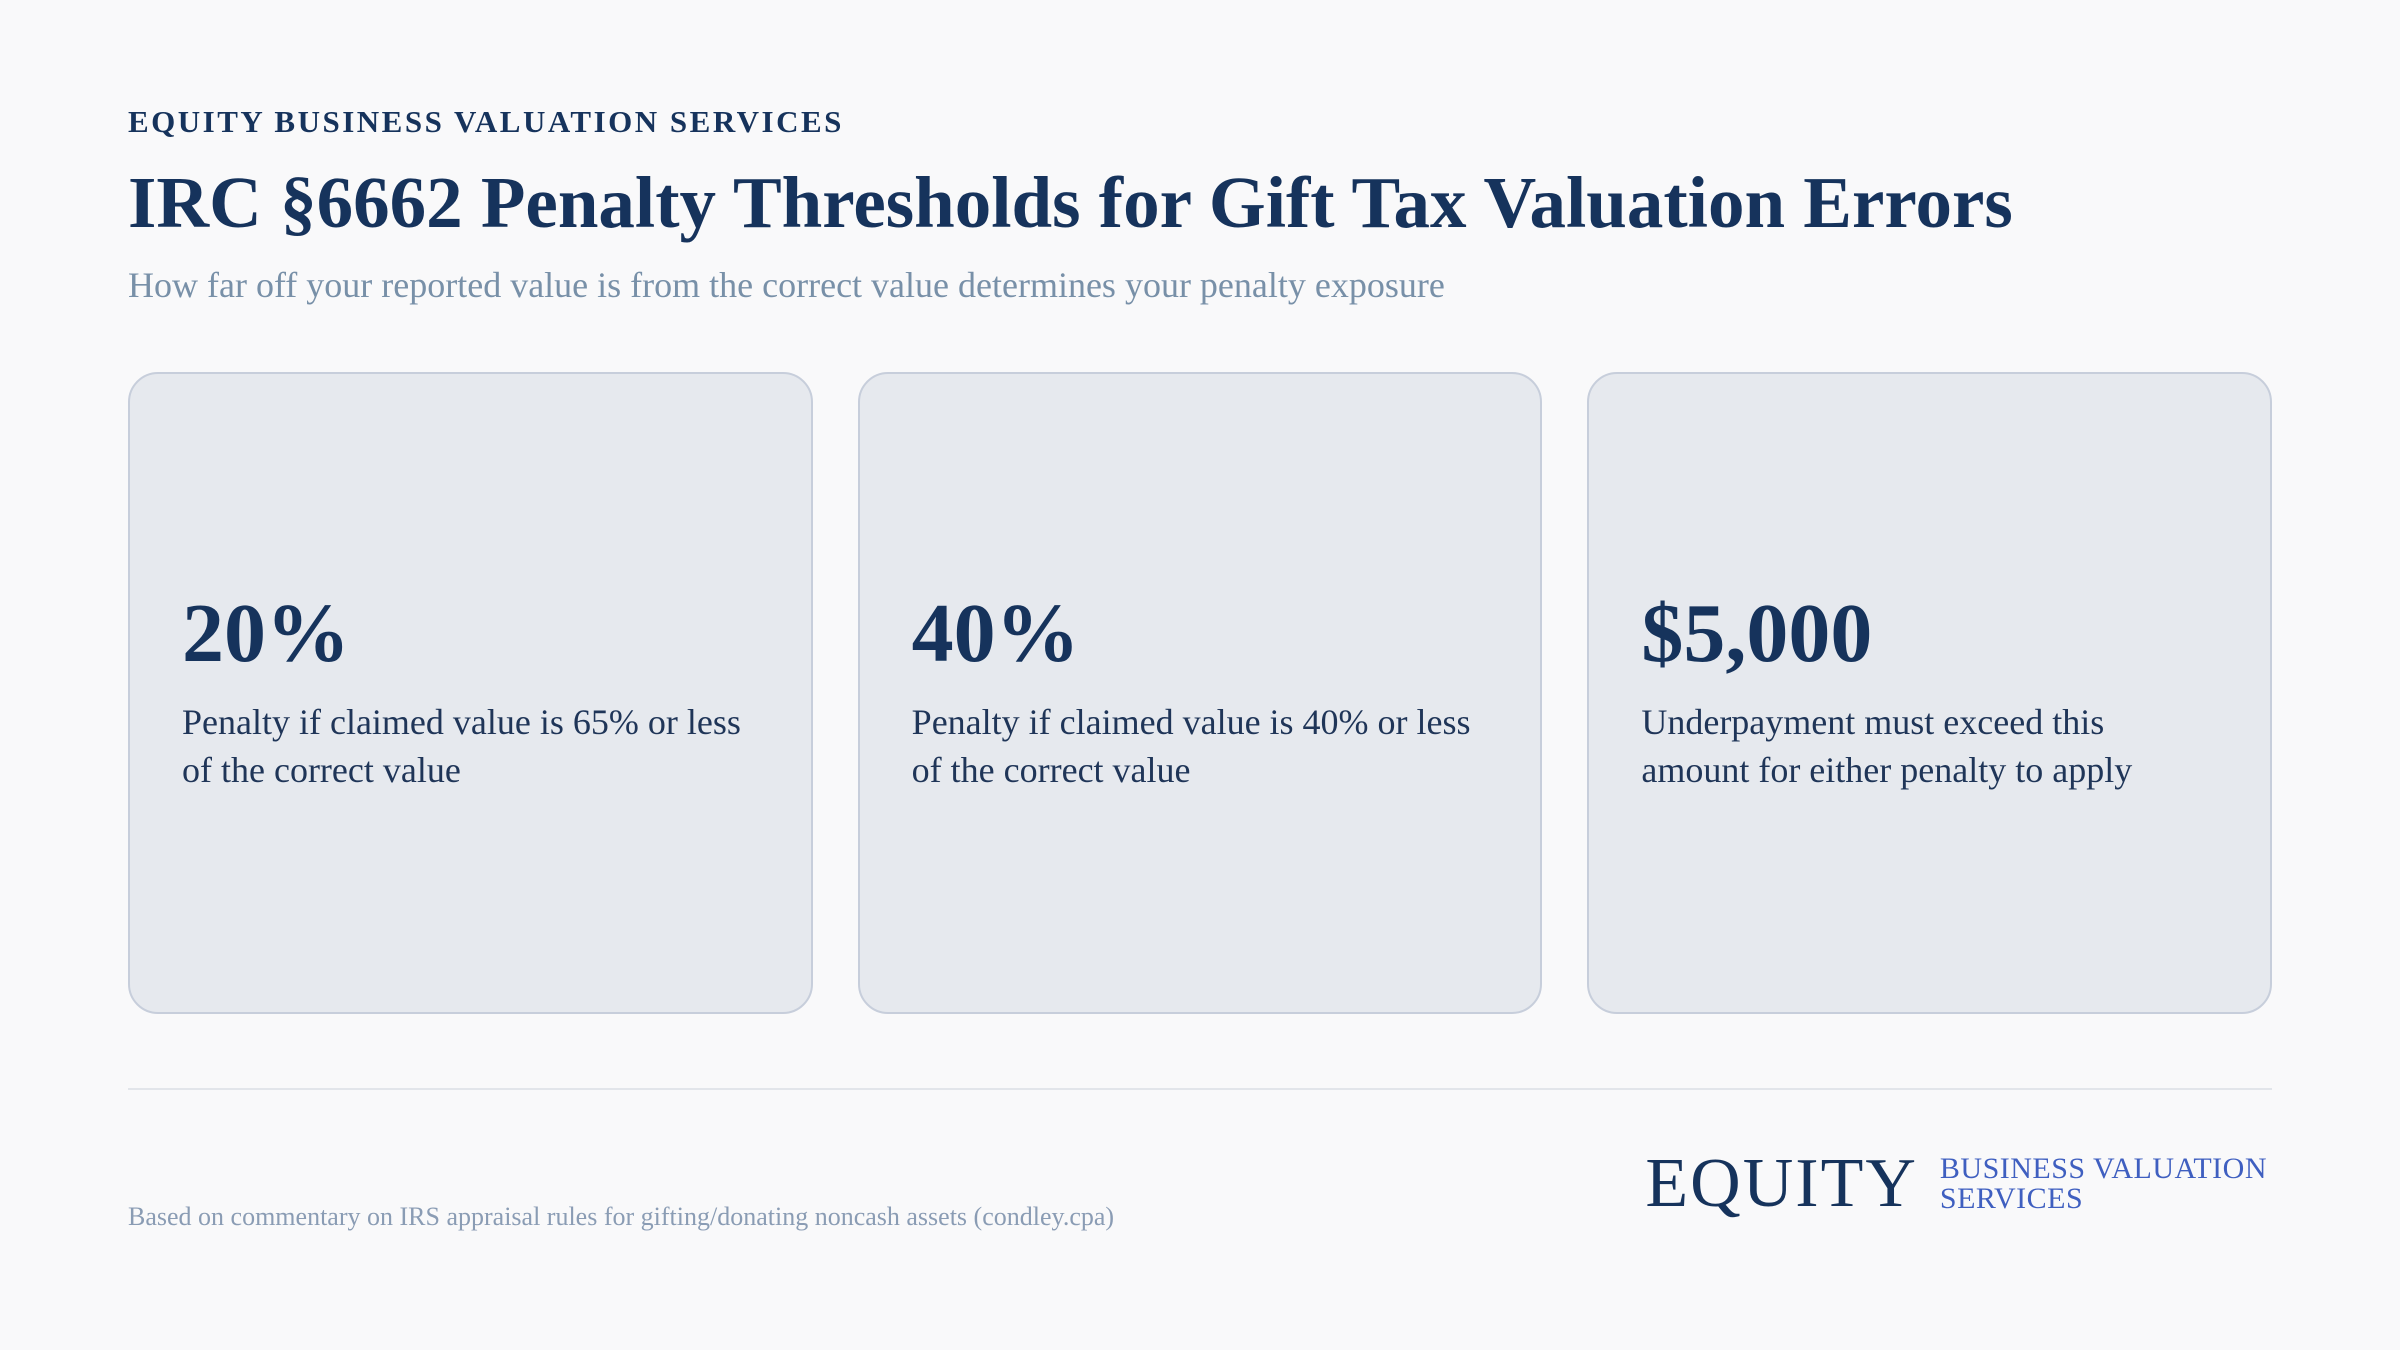  I want to click on eyebrow-label: EQUITY BUSINESS VALUATION SERVICES, so click(486, 121).